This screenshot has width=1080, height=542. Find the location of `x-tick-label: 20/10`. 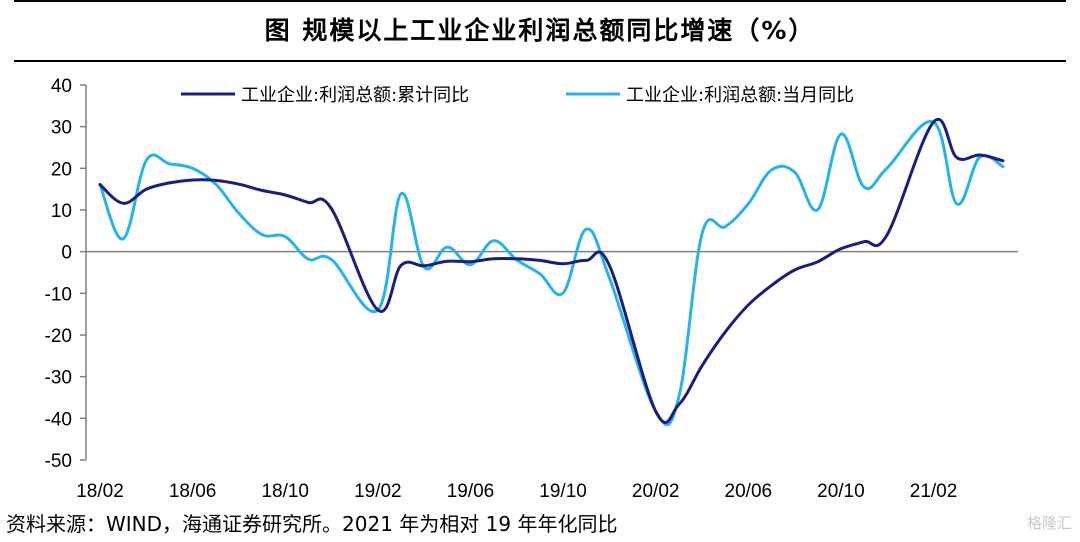

x-tick-label: 20/10 is located at coordinates (841, 491).